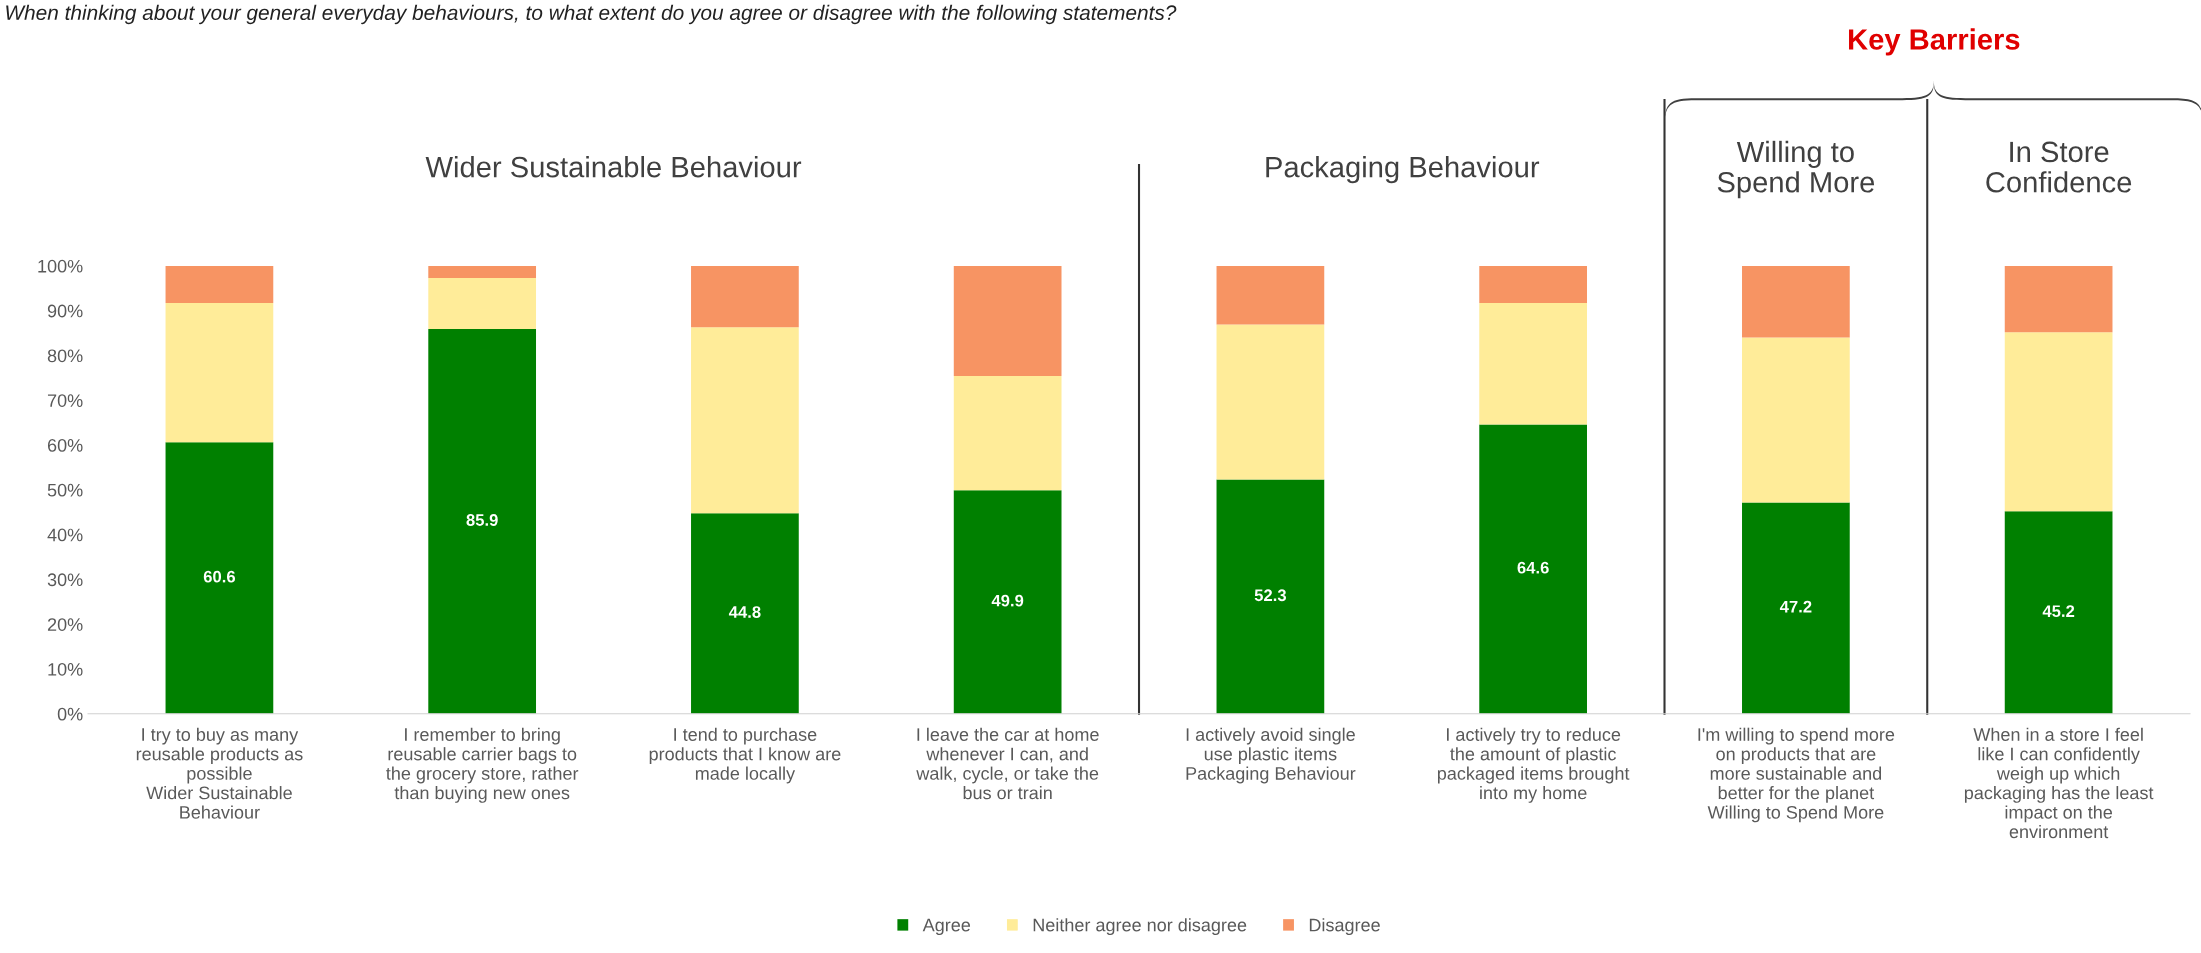  What do you see at coordinates (1007, 763) in the screenshot?
I see `x-tick-label: I leave the car at home whenever I can, and walk, cycle, or take the bus or train` at bounding box center [1007, 763].